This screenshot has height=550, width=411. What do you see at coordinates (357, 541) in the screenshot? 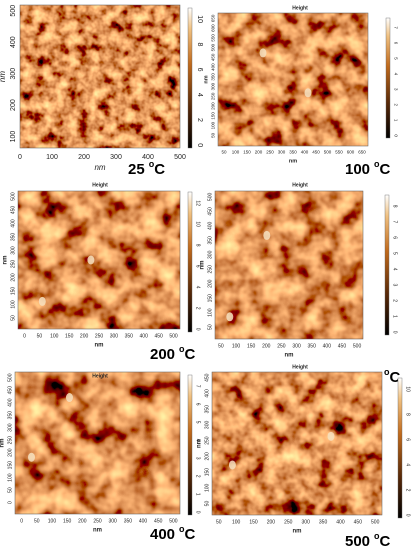
I see `temperature-value: 500` at bounding box center [357, 541].